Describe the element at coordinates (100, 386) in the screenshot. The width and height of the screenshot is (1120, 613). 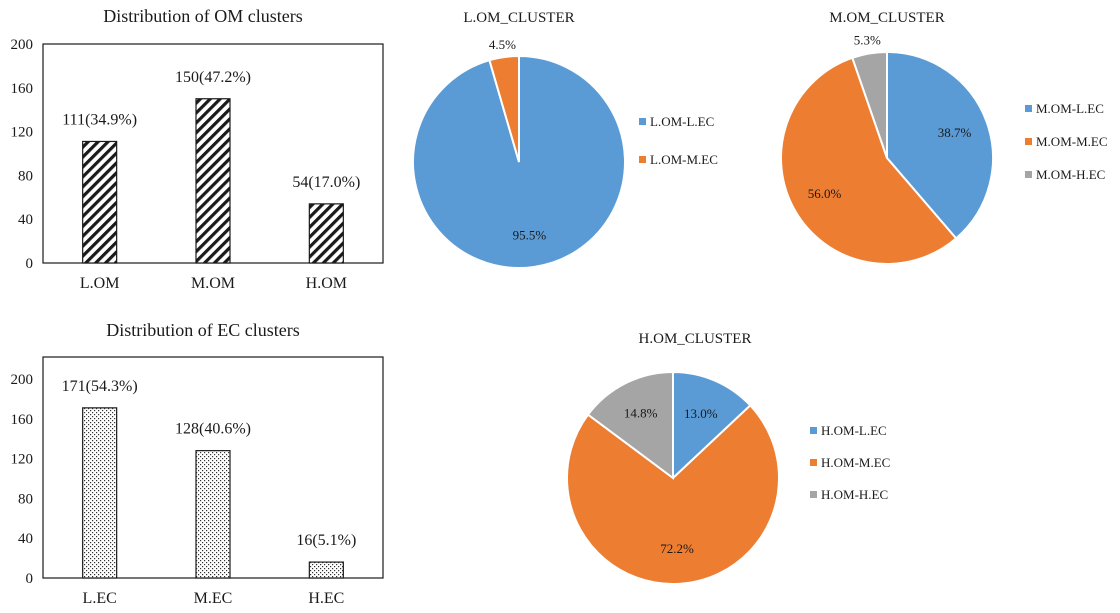
I see `bar-data-label: 171(54.3%)` at that location.